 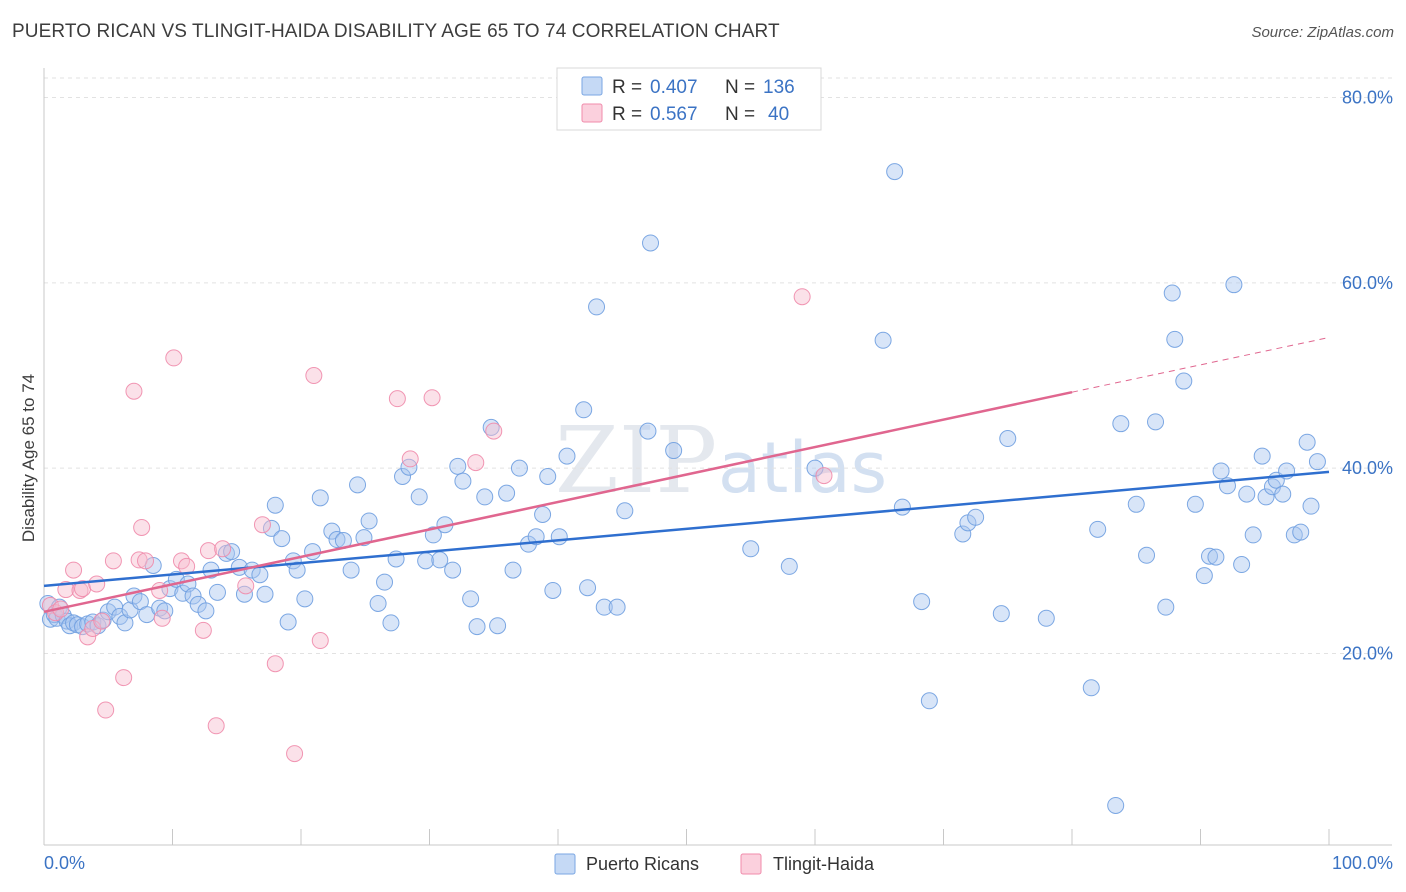 What do you see at coordinates (627, 87) in the screenshot?
I see `legend-r-label-0: R =` at bounding box center [627, 87].